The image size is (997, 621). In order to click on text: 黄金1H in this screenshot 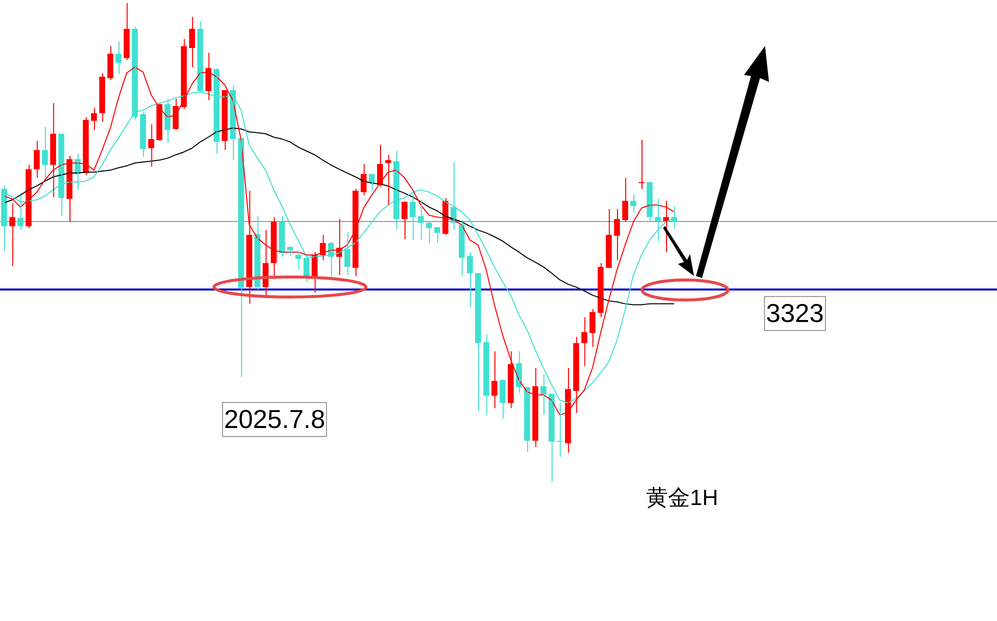, I will do `click(682, 498)`.